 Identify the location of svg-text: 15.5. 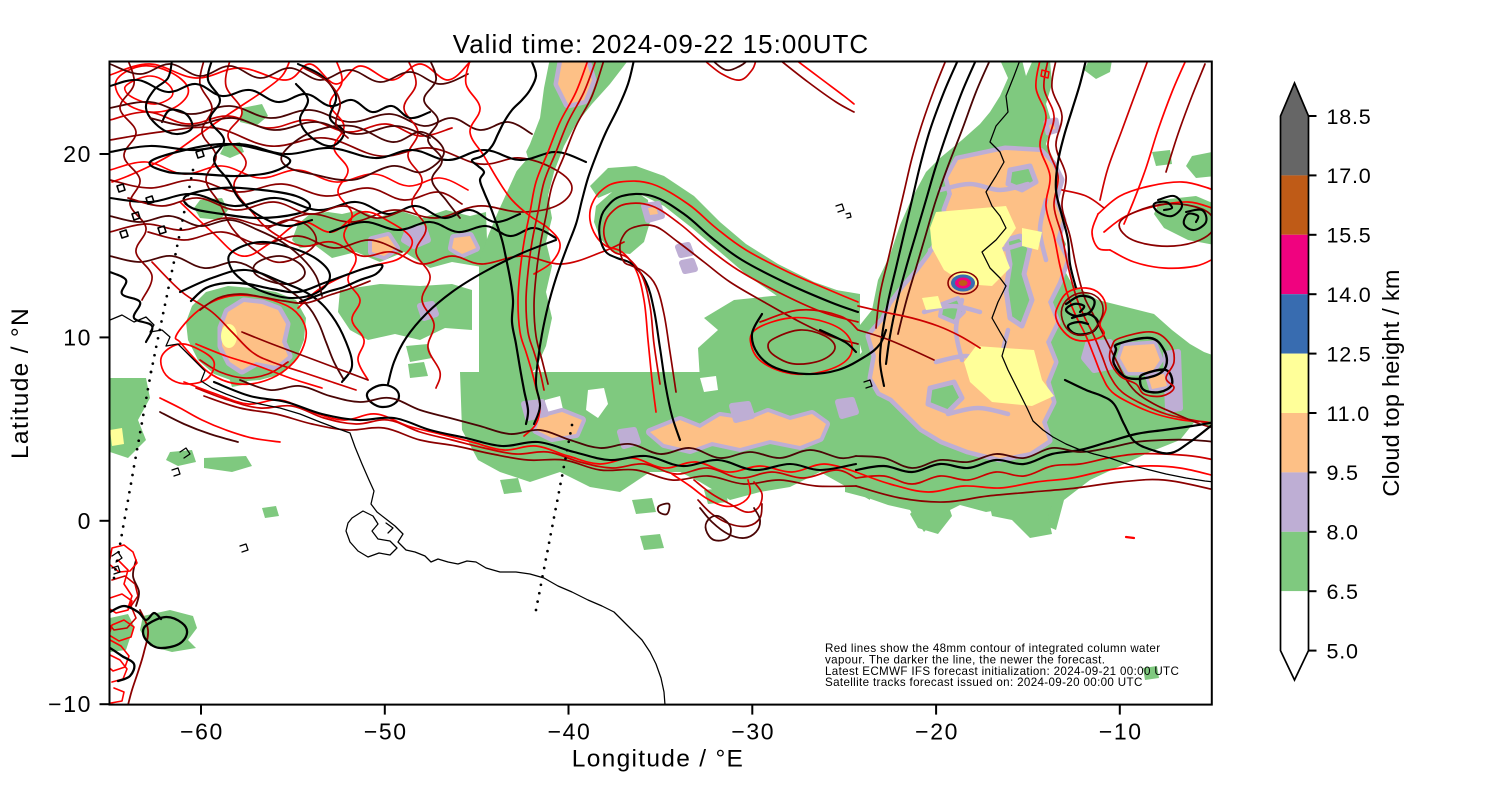
(1349, 236).